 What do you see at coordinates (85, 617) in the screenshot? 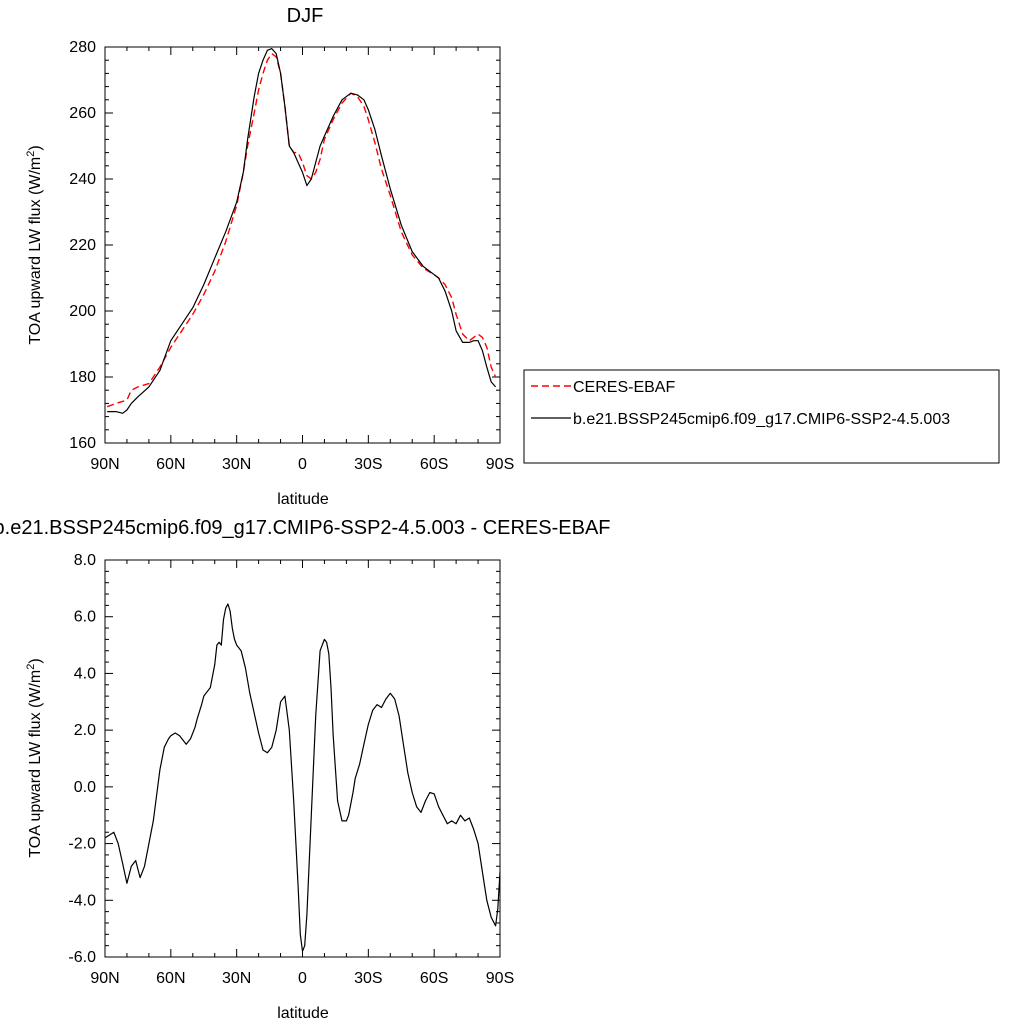
I see `y-tick-label: 6.0` at bounding box center [85, 617].